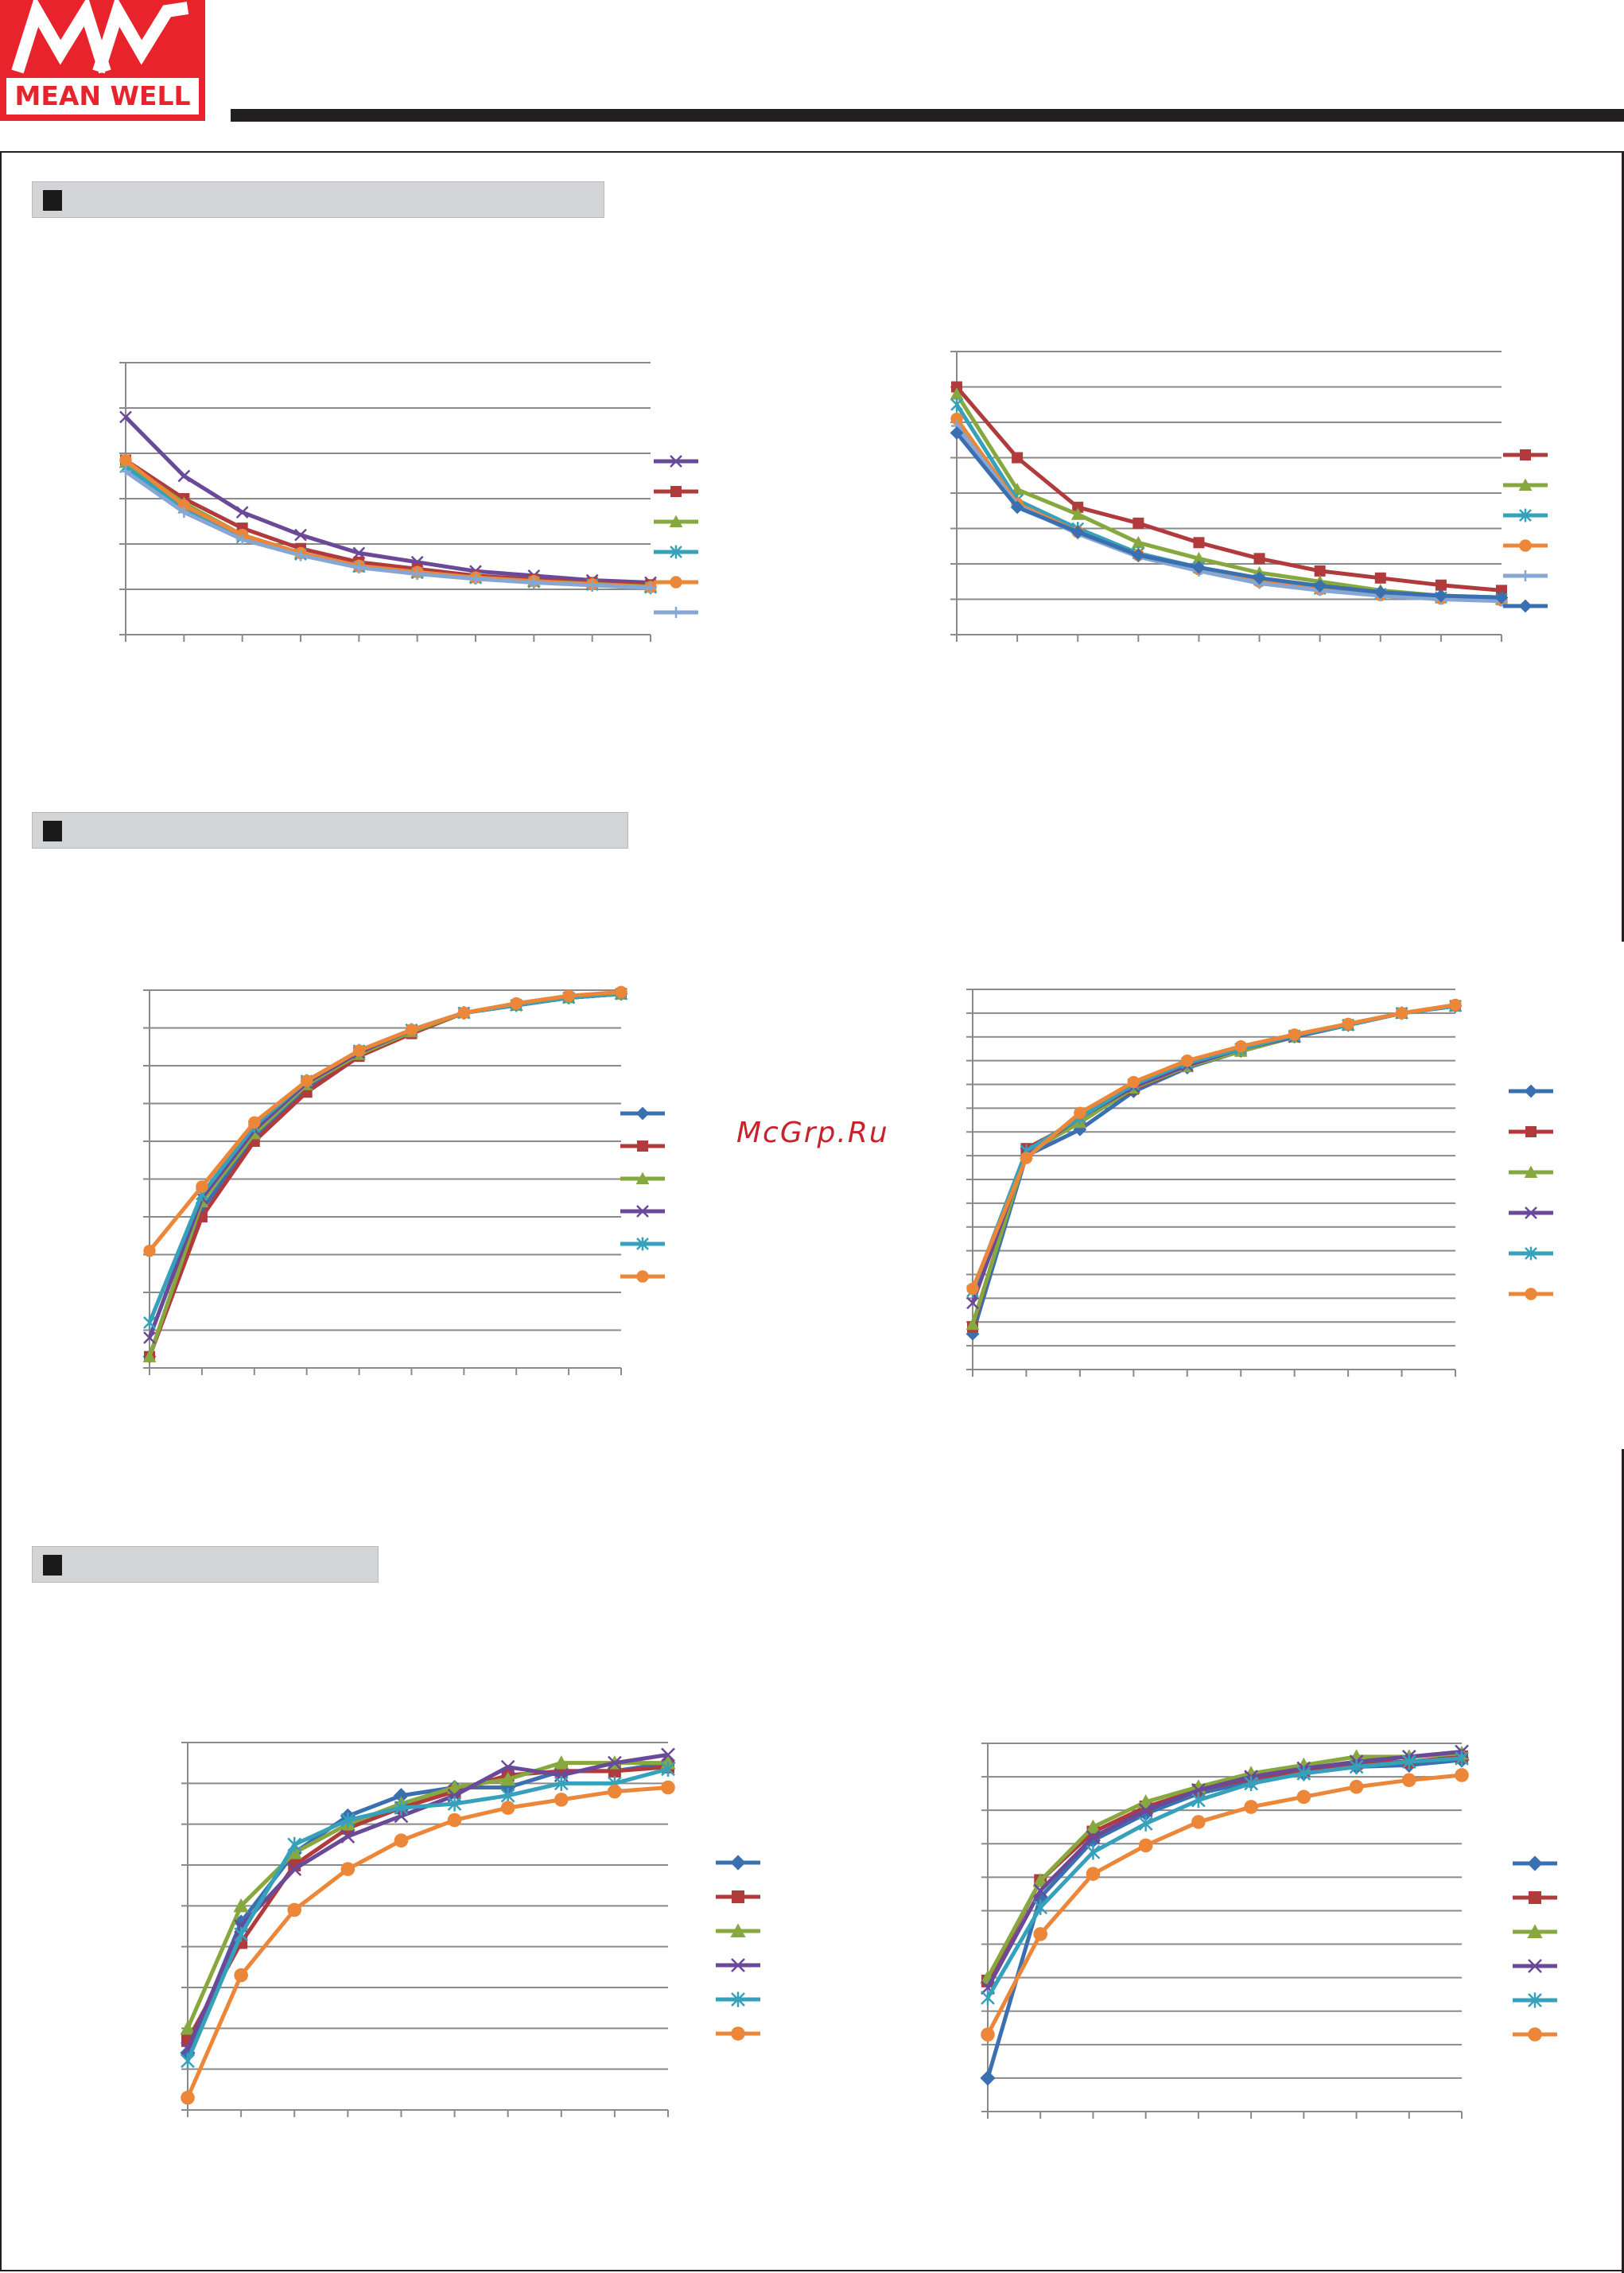 Image resolution: width=1624 pixels, height=2273 pixels. Describe the element at coordinates (102, 96) in the screenshot. I see `brand-text-box` at that location.